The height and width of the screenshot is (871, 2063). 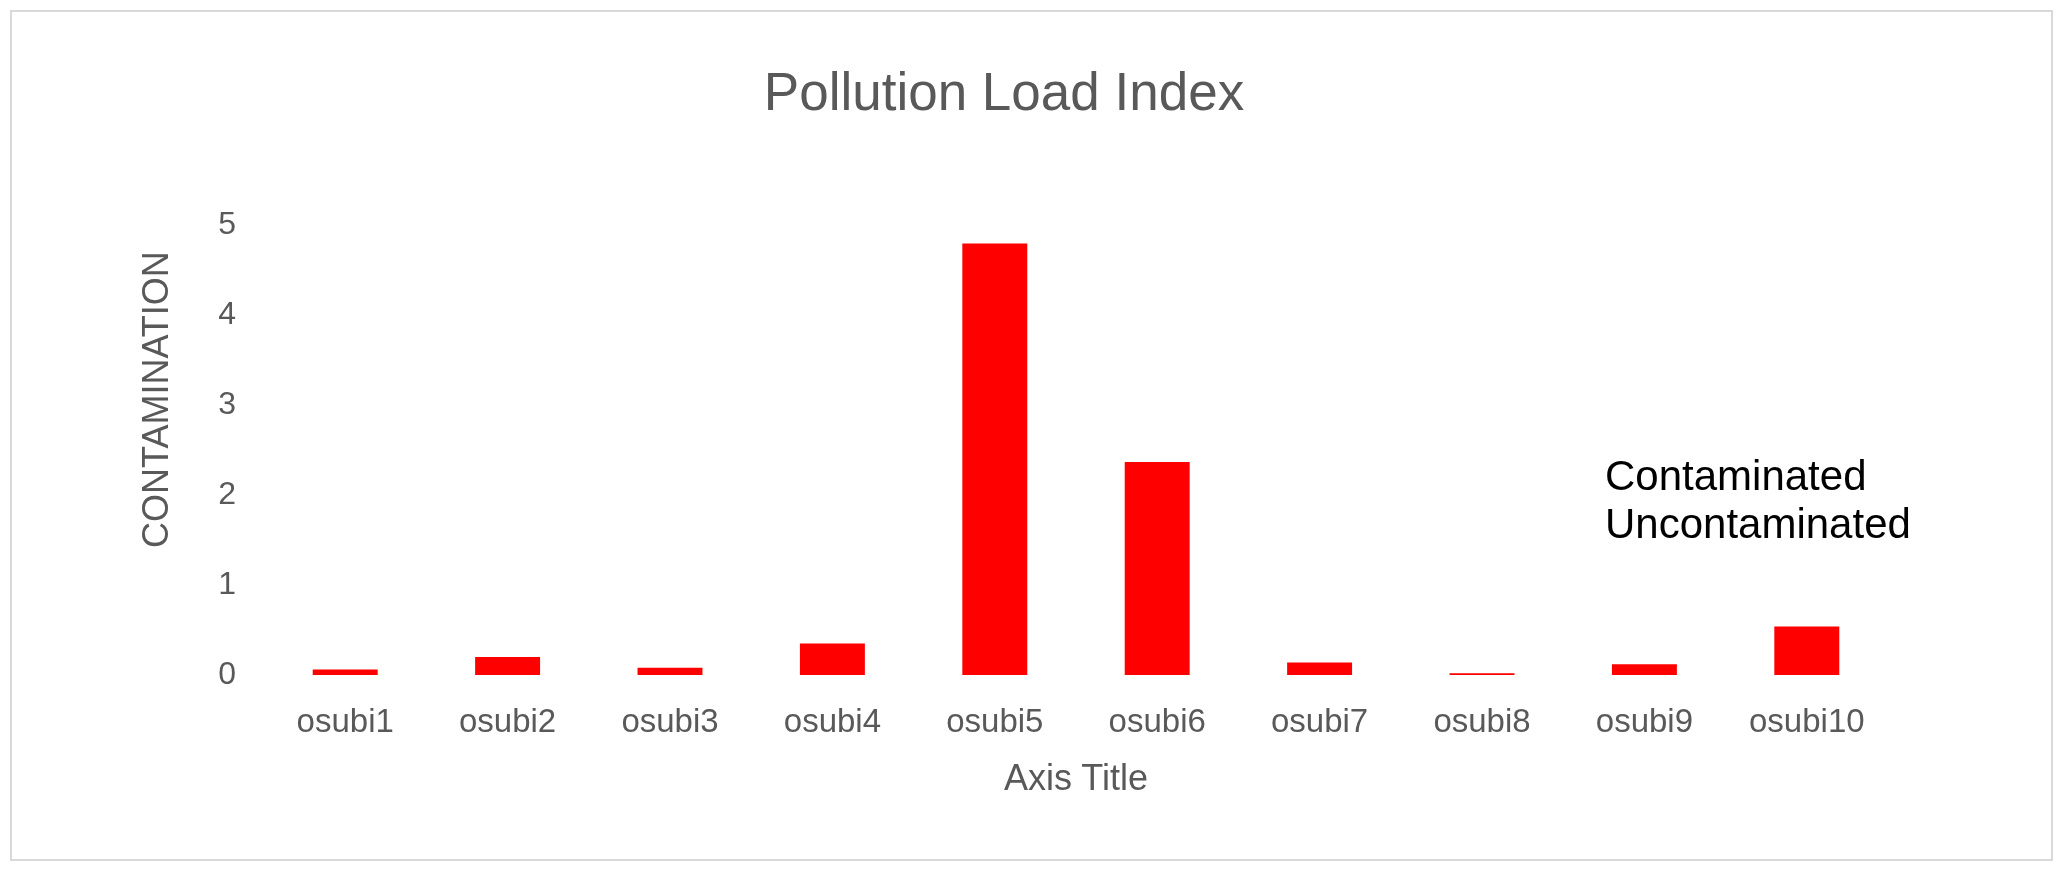 I want to click on y-tick-label: 2, so click(x=227, y=493).